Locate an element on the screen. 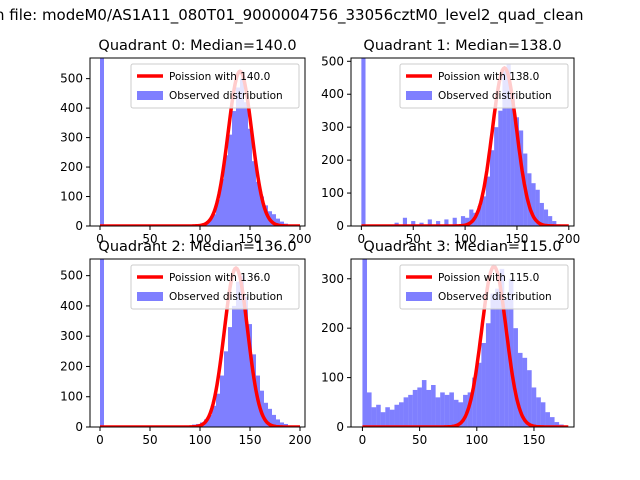 This screenshot has width=640, height=480. legend: Poission with 115.0 Observed distribution is located at coordinates (484, 287).